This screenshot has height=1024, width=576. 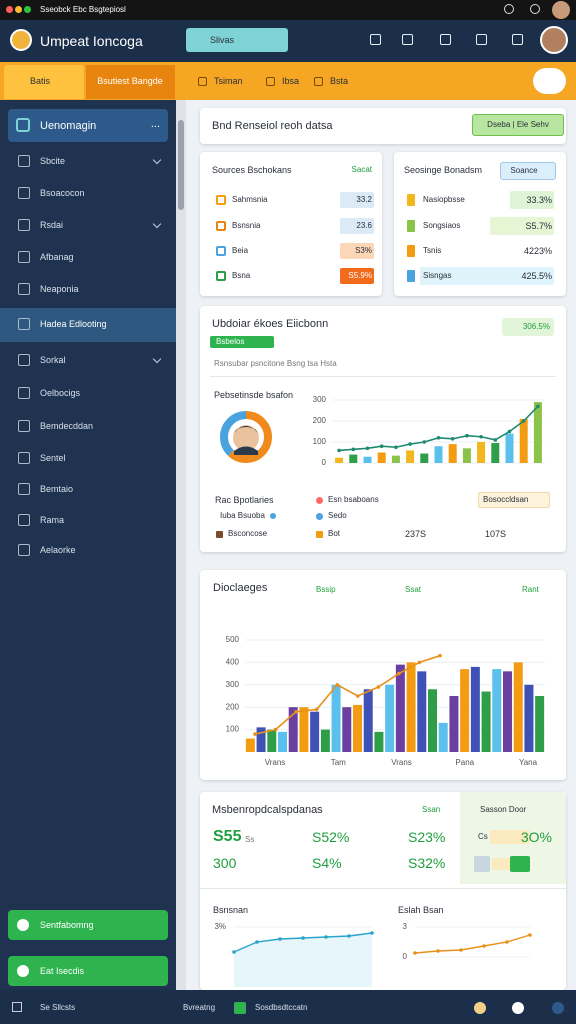 I want to click on profile-card, so click(x=88, y=125).